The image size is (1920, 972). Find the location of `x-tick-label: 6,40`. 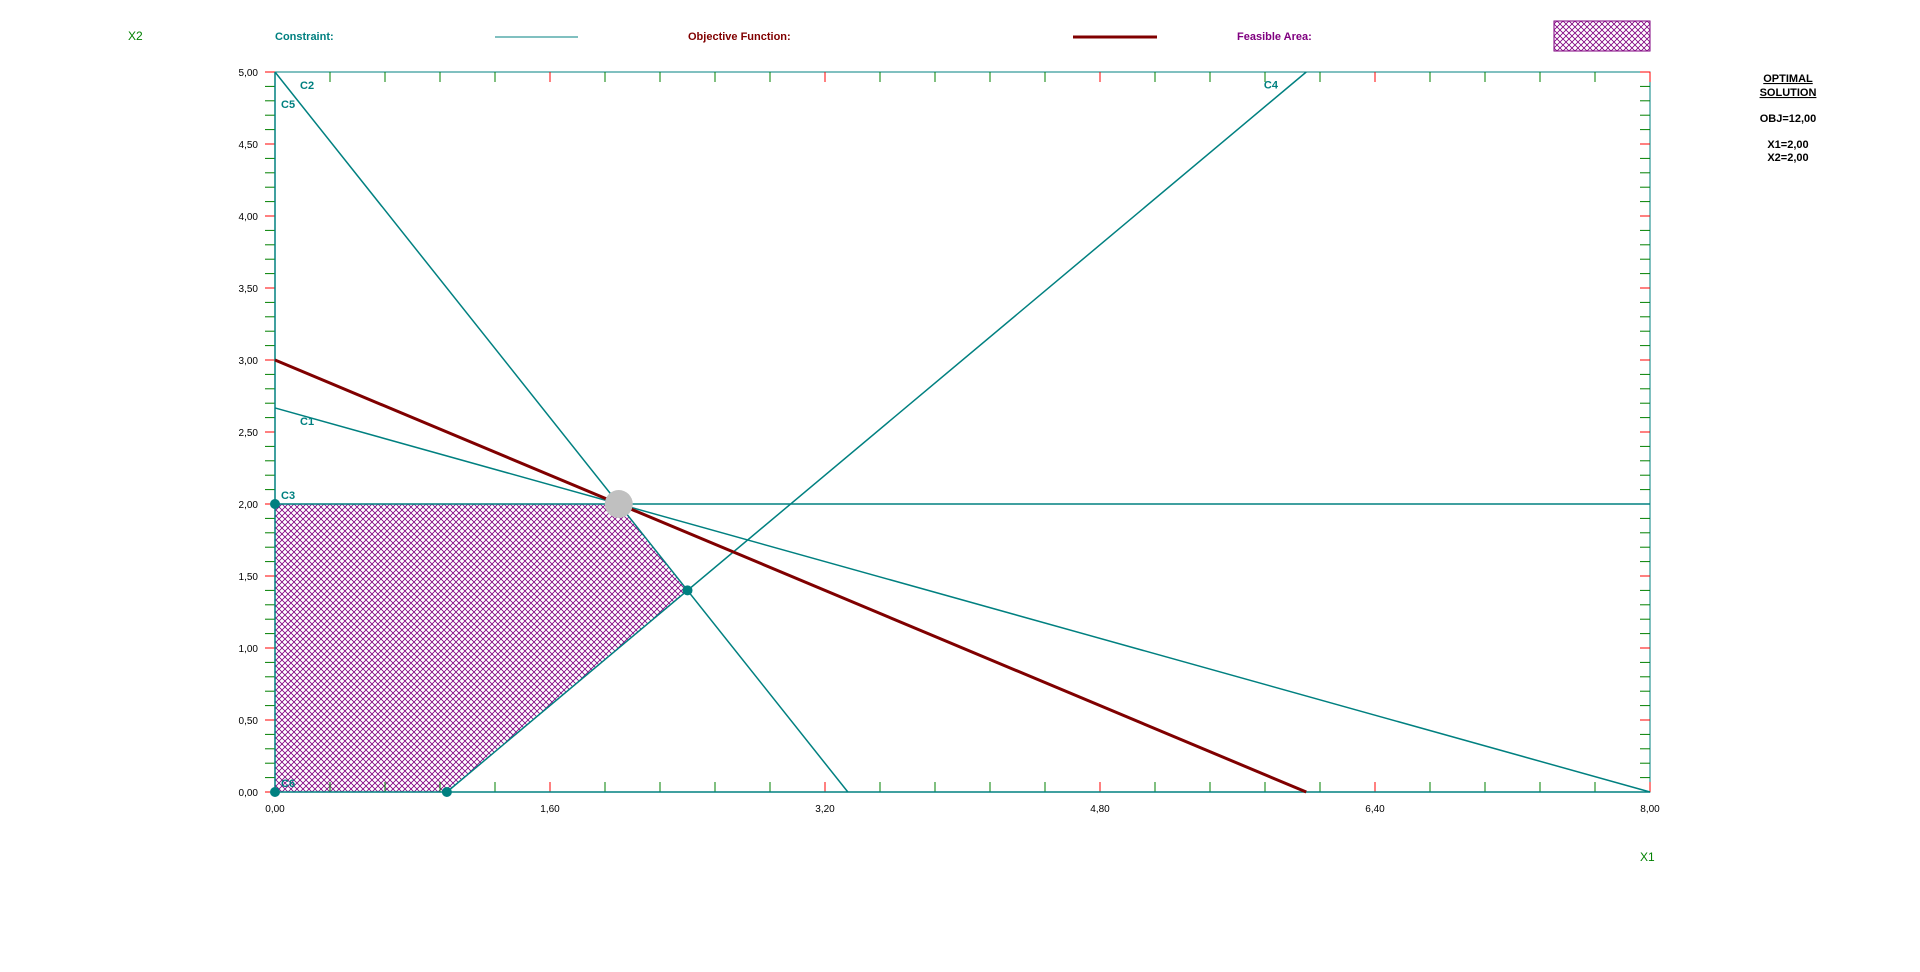

x-tick-label: 6,40 is located at coordinates (1375, 809).